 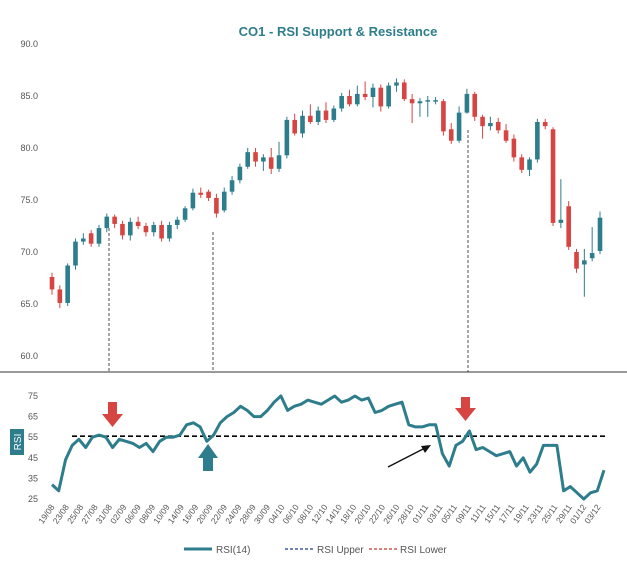 I want to click on price-y-tick: 90.0, so click(x=29, y=44).